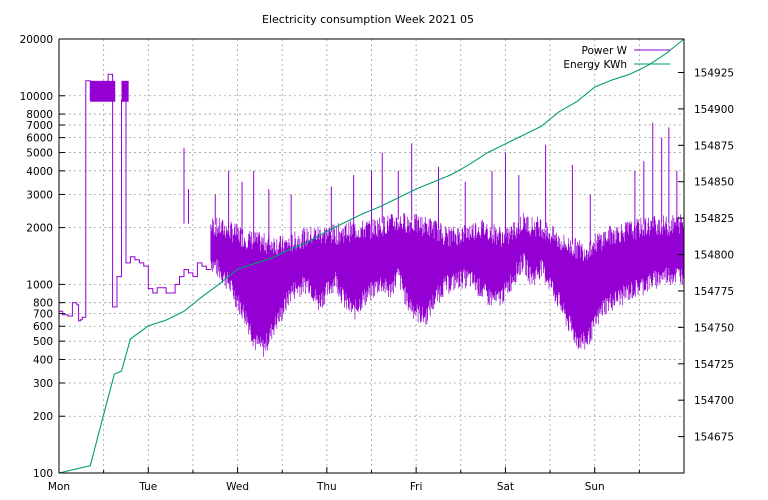 This screenshot has height=500, width=768. Describe the element at coordinates (714, 292) in the screenshot. I see `y-right-tick-label: 154775` at that location.